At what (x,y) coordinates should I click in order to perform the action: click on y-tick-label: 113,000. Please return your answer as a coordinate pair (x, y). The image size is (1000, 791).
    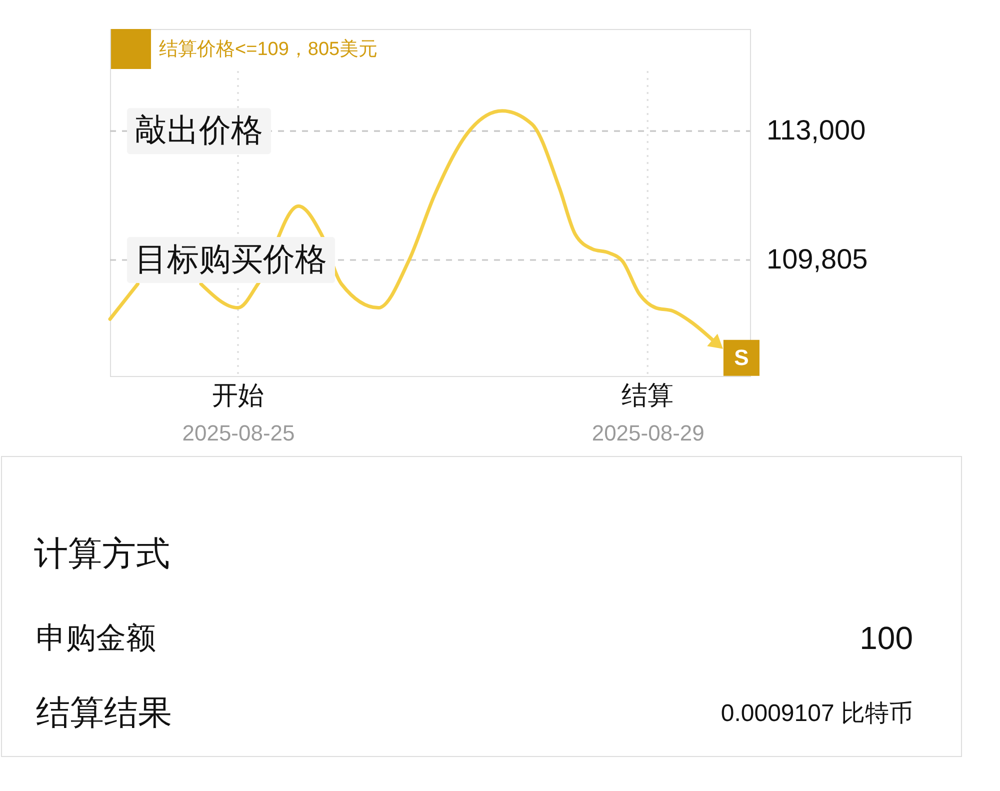
    Looking at the image, I should click on (816, 130).